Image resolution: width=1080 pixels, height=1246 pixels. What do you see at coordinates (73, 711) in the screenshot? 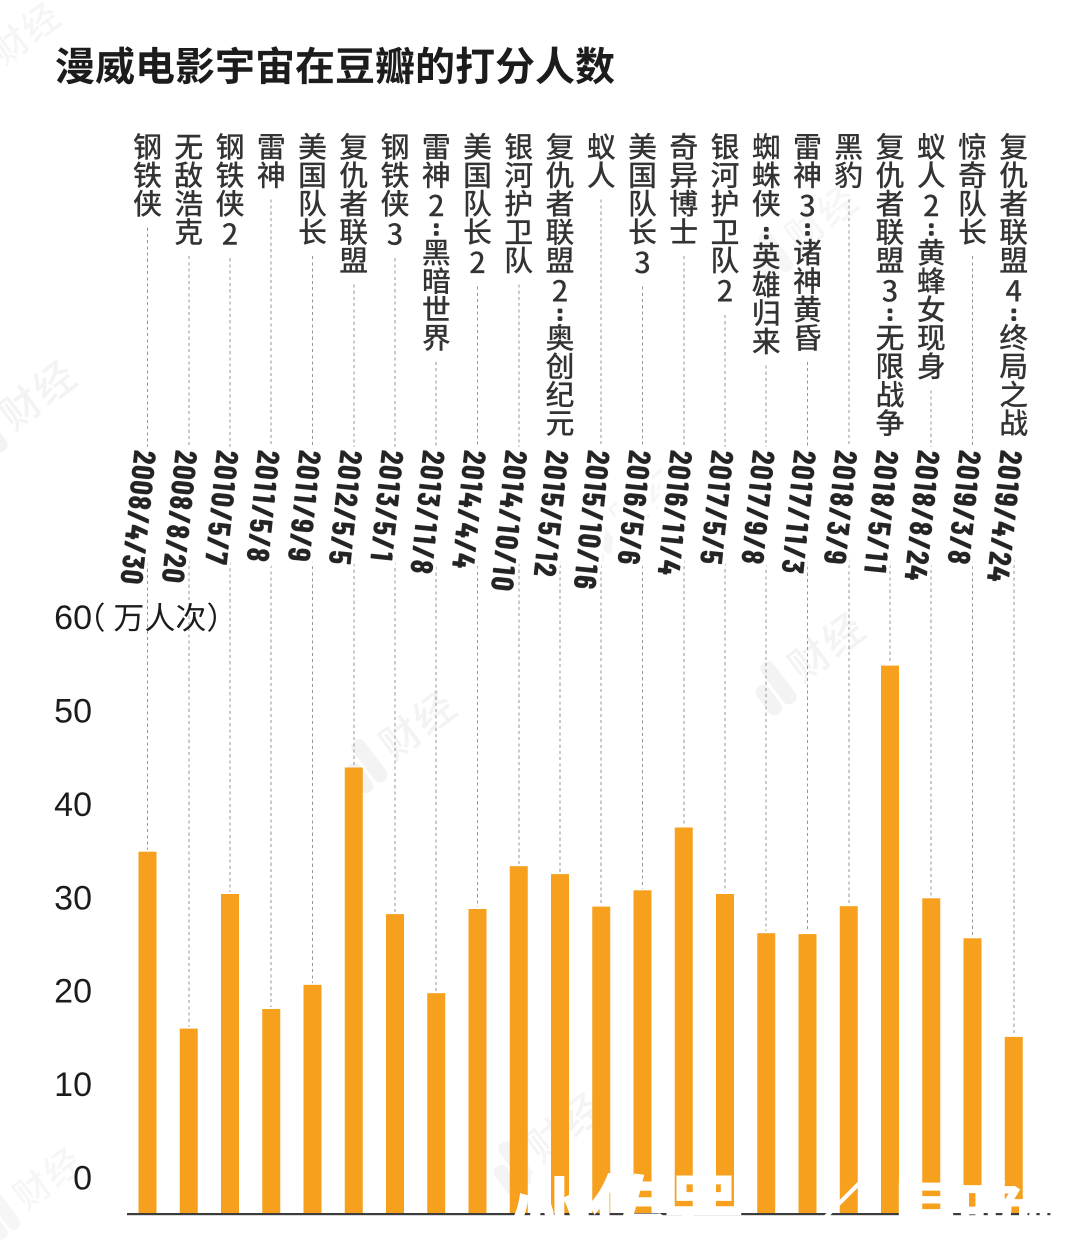
I see `svg-text: 50` at bounding box center [73, 711].